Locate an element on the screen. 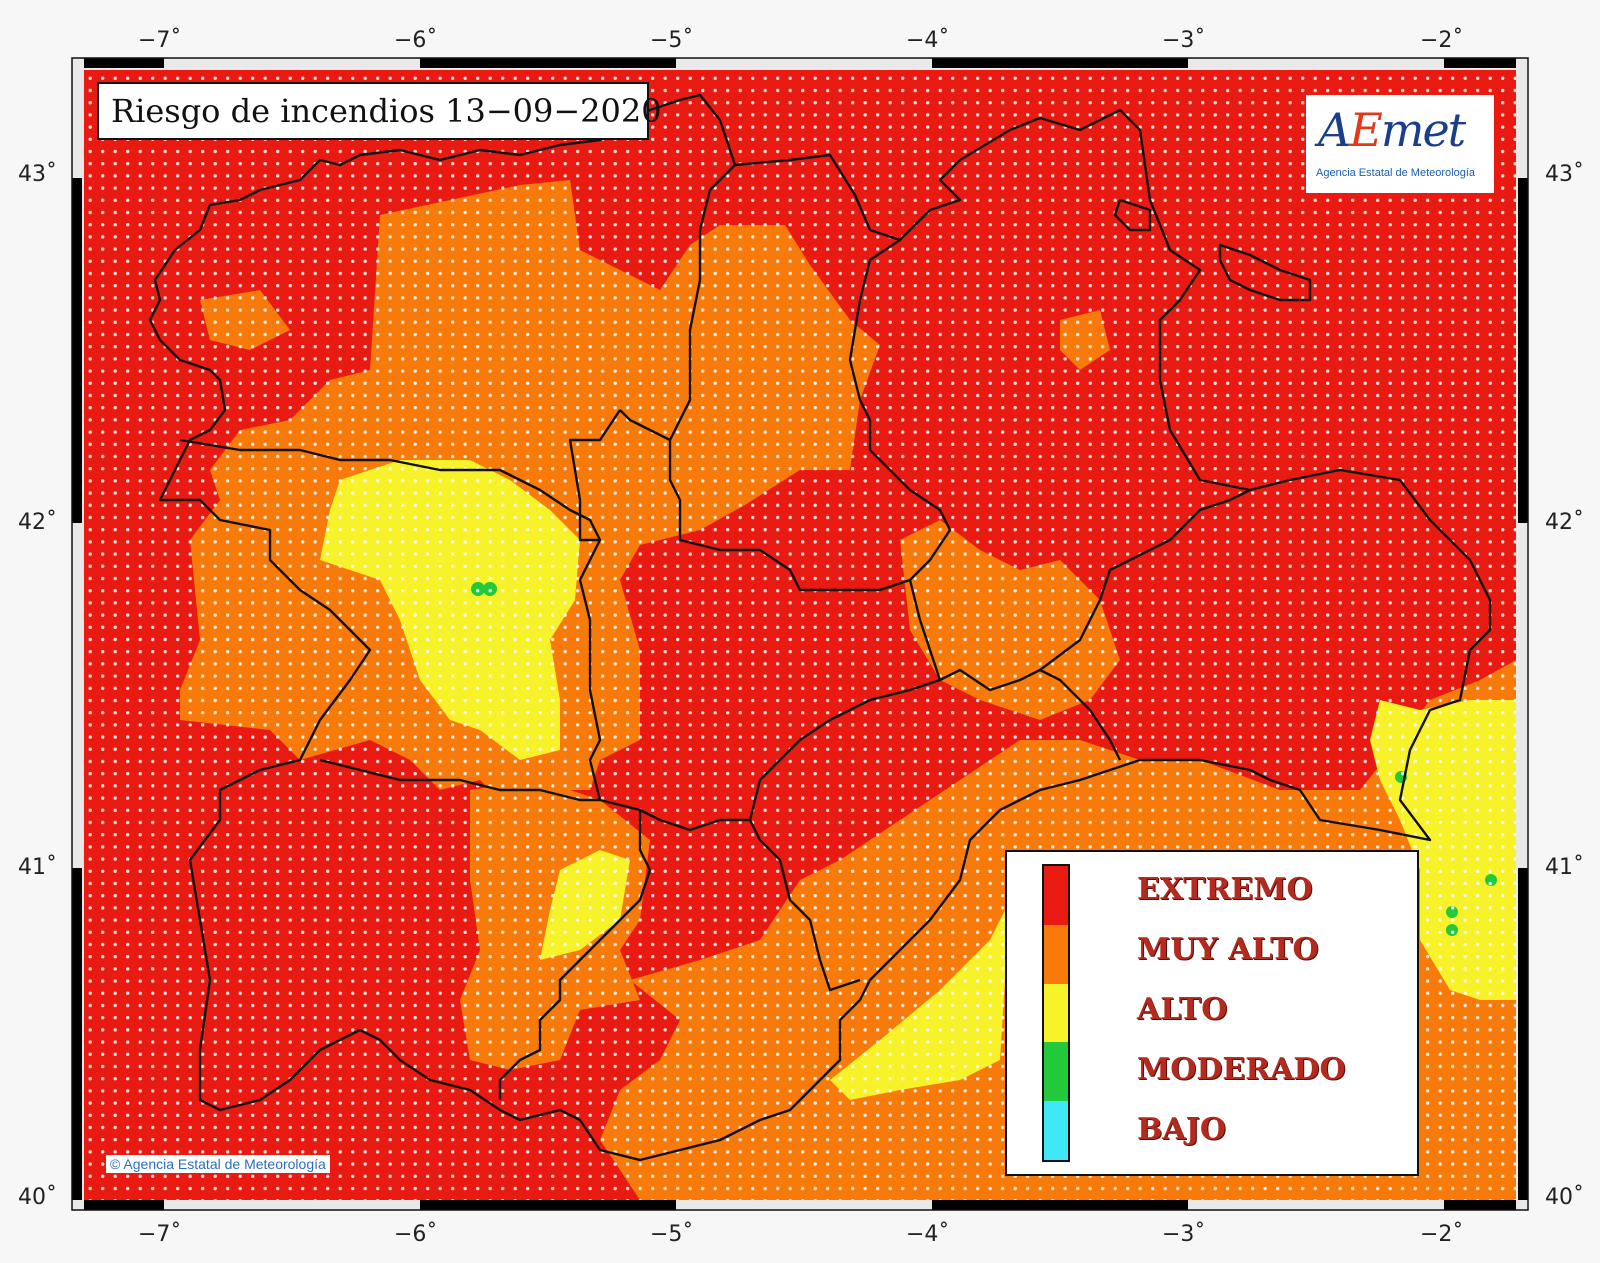 The height and width of the screenshot is (1263, 1600). aemet-logo-subtitle: Agencia Estatal de Meteorología is located at coordinates (1395, 173).